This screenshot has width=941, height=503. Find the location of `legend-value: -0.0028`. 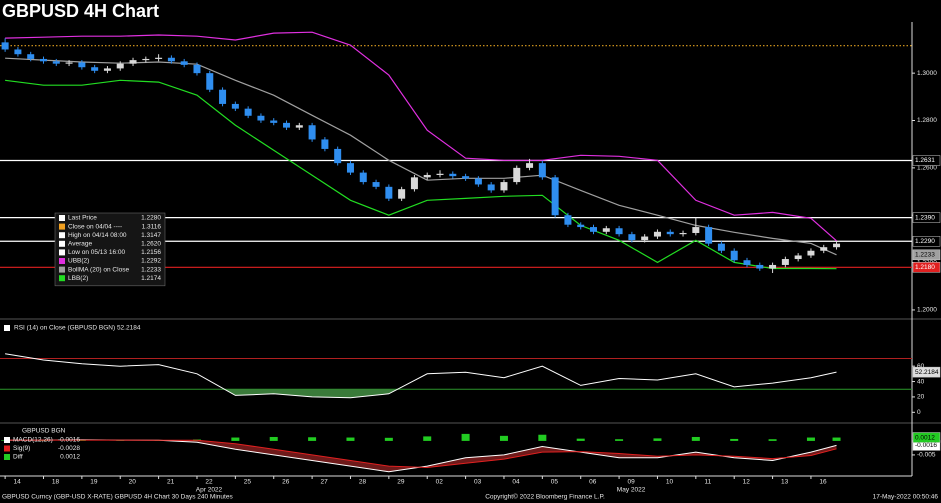

legend-value: -0.0028 is located at coordinates (69, 448).